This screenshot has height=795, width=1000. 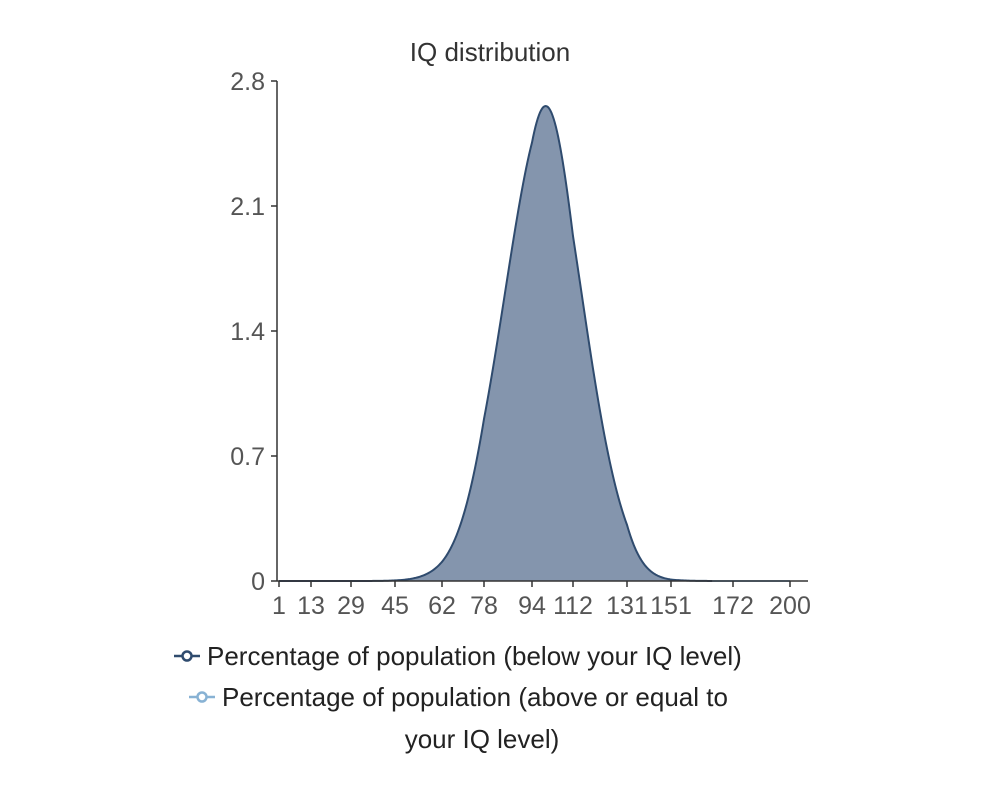 What do you see at coordinates (442, 606) in the screenshot?
I see `x-tick-label: 62` at bounding box center [442, 606].